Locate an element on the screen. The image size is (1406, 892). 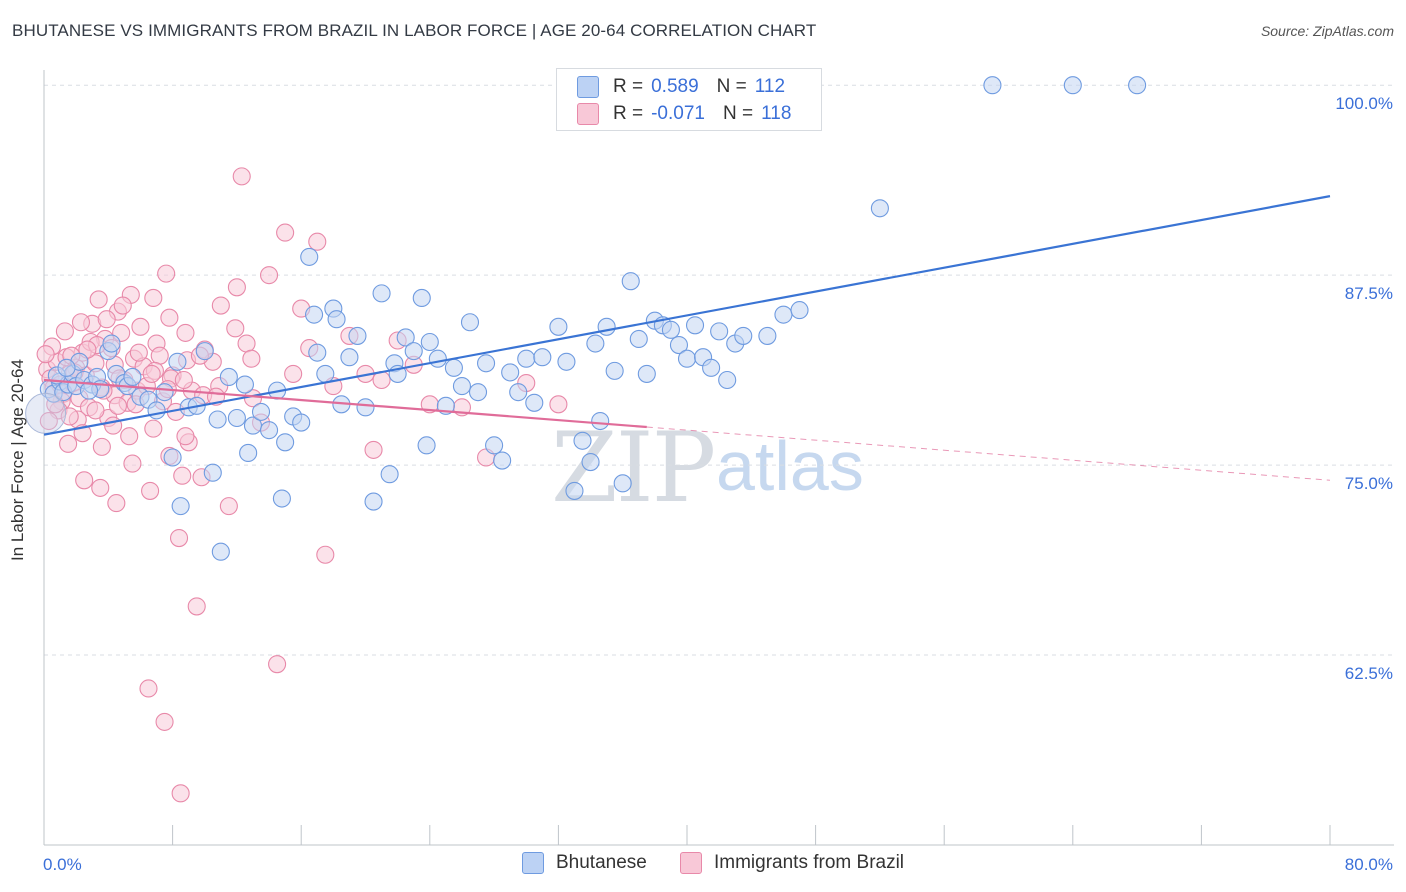
bottom-swatch-brazil is located at coordinates (691, 863).